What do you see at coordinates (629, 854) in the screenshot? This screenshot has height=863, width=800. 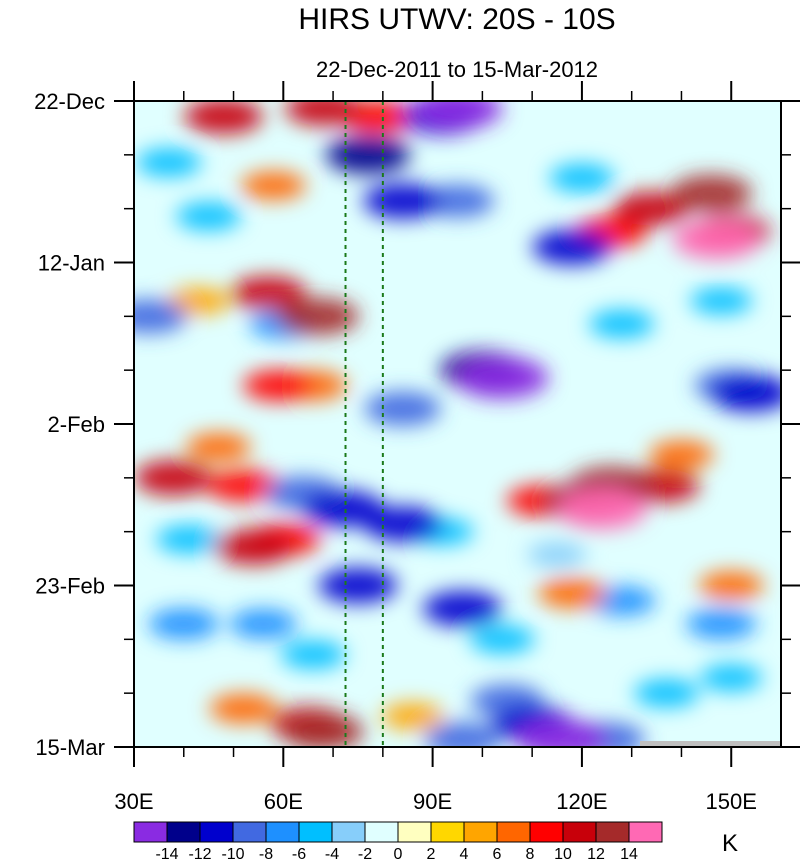 I see `colorbar-tick-label: 14` at bounding box center [629, 854].